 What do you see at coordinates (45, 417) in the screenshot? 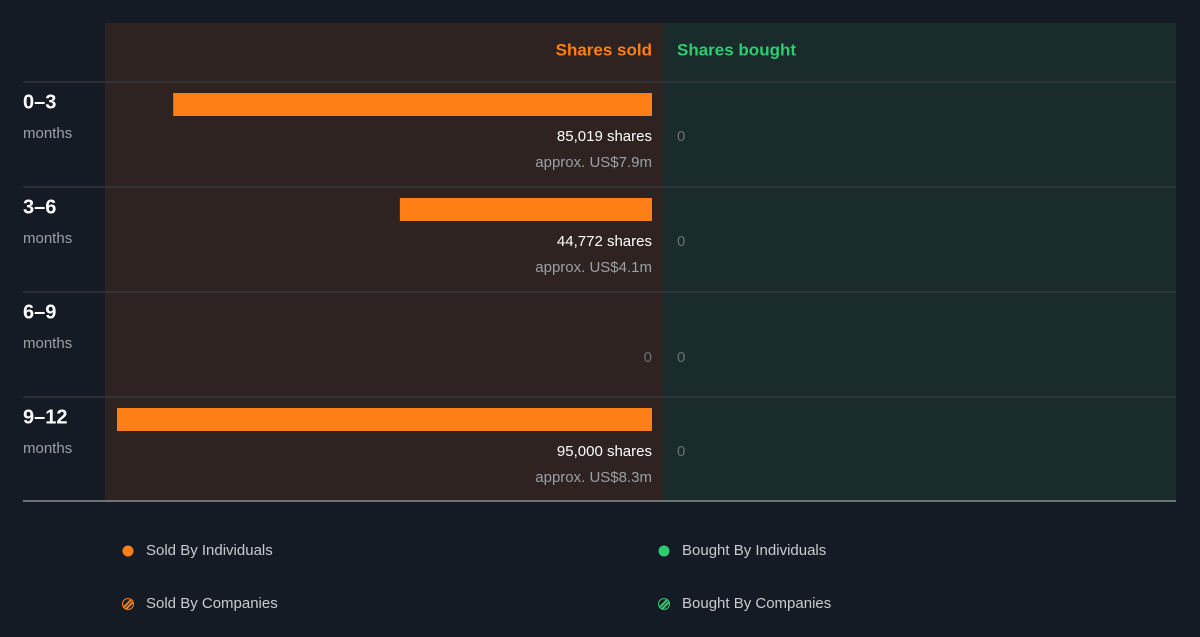
I see `row-label: 9–12` at bounding box center [45, 417].